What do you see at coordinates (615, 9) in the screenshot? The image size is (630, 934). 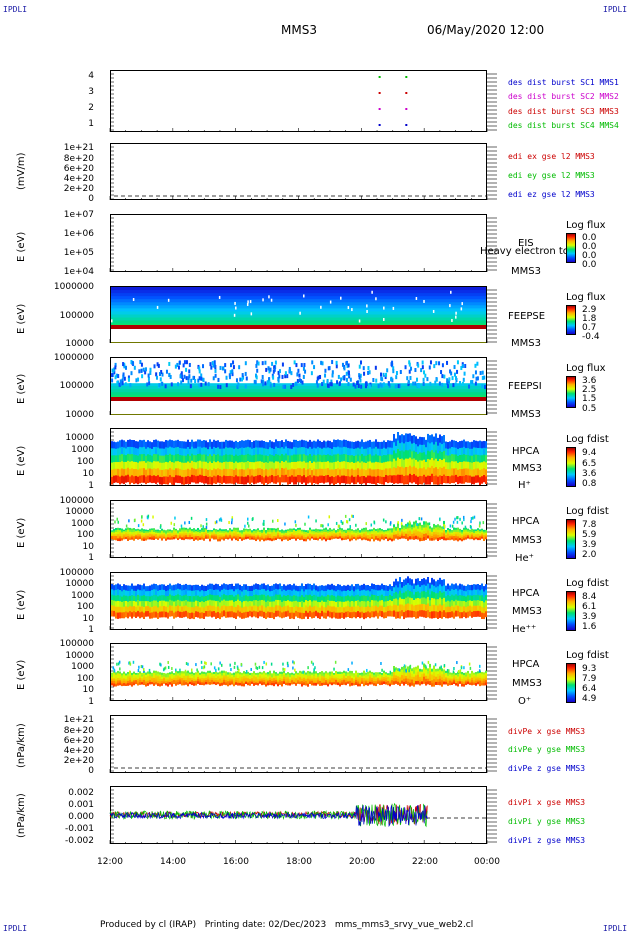 I see `corner-mark-tr: IPDLI` at bounding box center [615, 9].